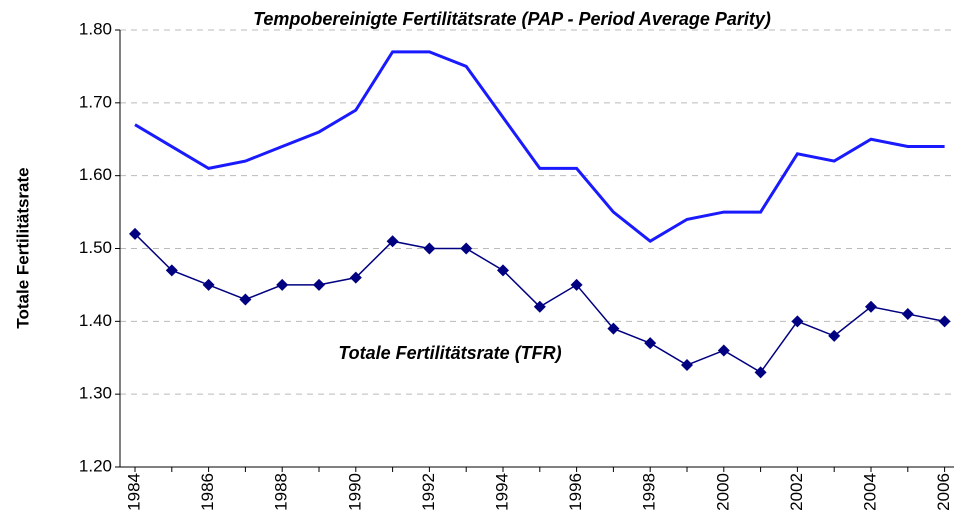 The width and height of the screenshot is (954, 528). I want to click on x-tick-label: 1996, so click(575, 492).